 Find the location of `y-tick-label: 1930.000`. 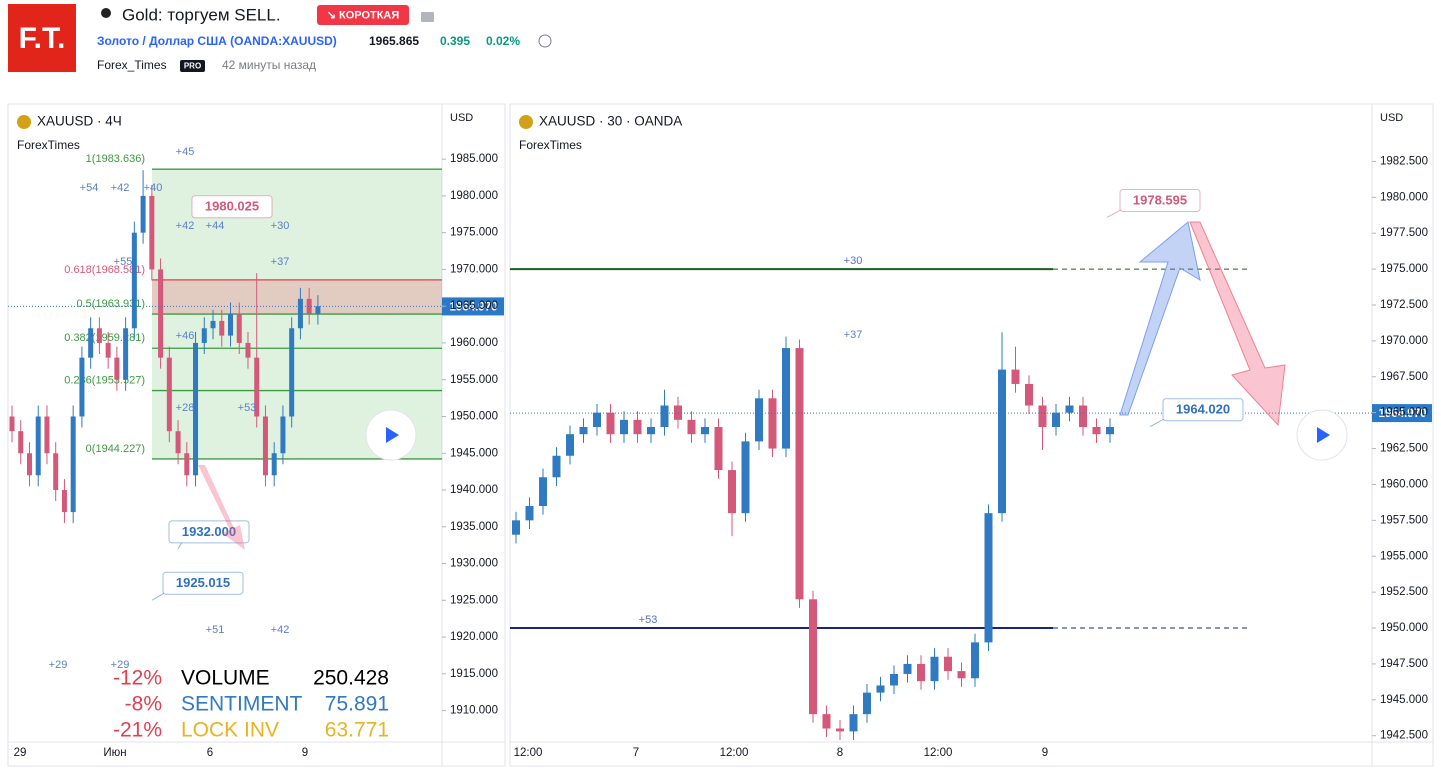

y-tick-label: 1930.000 is located at coordinates (474, 564).